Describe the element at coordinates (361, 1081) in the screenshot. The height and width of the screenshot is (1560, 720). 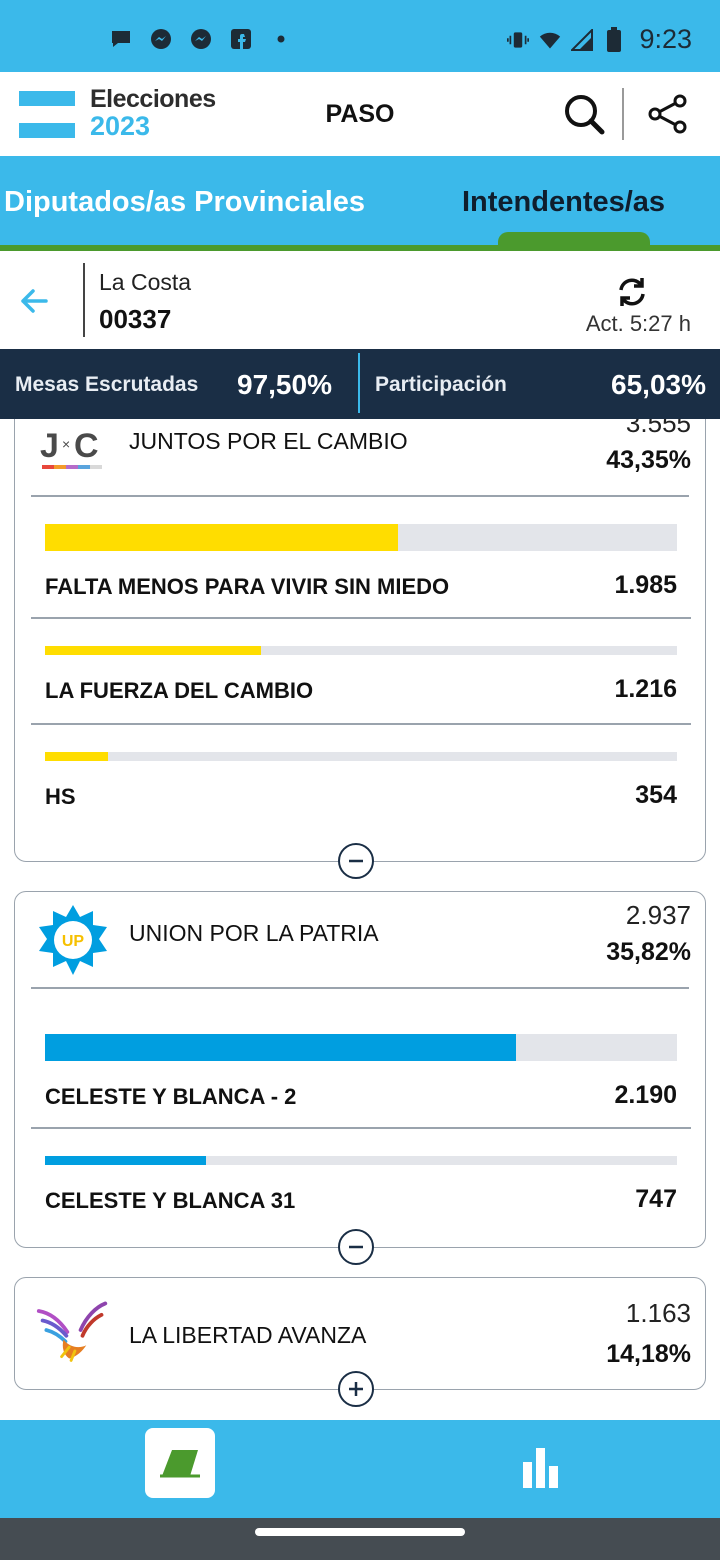
I see `list-item: CELESTE Y BLANCA - 2 2.190` at that location.